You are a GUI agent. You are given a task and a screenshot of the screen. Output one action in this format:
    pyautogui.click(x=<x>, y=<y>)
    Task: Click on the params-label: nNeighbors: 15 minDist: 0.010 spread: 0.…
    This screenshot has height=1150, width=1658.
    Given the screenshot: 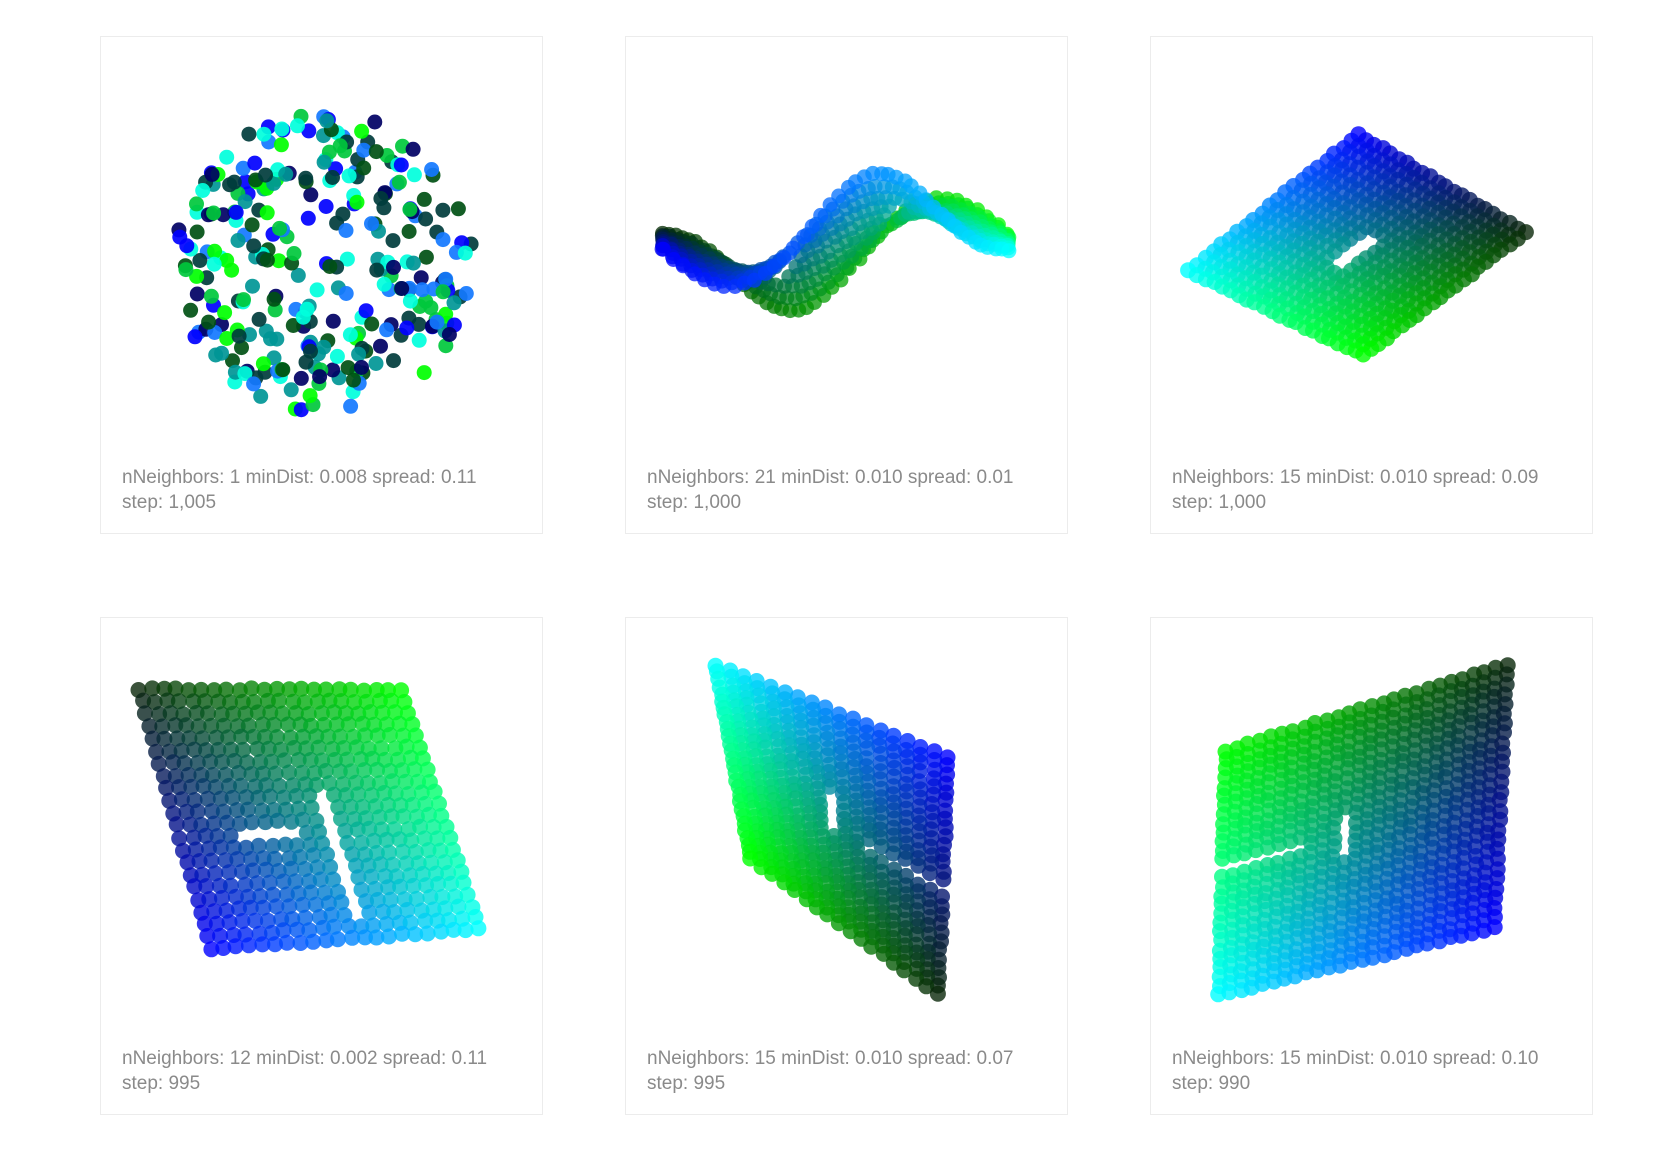 What is the action you would take?
    pyautogui.click(x=830, y=1058)
    